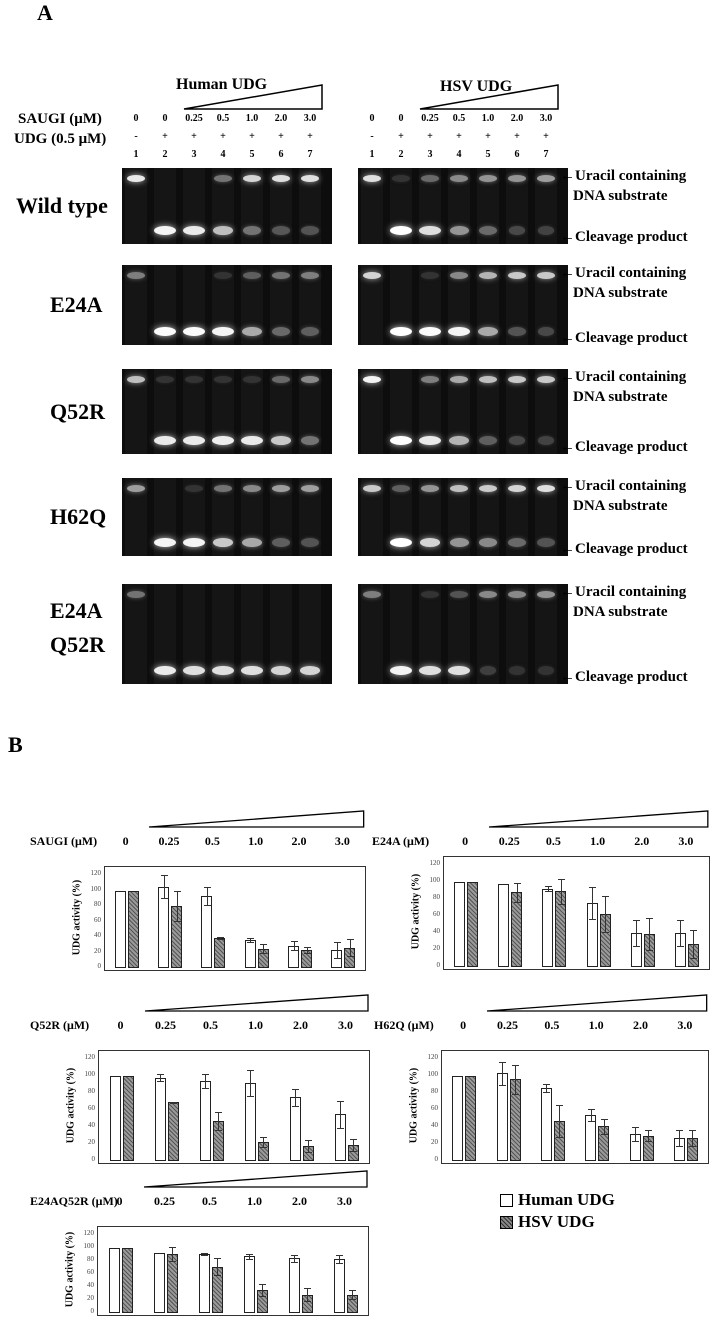  What do you see at coordinates (64, 841) in the screenshot?
I see `chart-title: SAUGI (μM)` at bounding box center [64, 841].